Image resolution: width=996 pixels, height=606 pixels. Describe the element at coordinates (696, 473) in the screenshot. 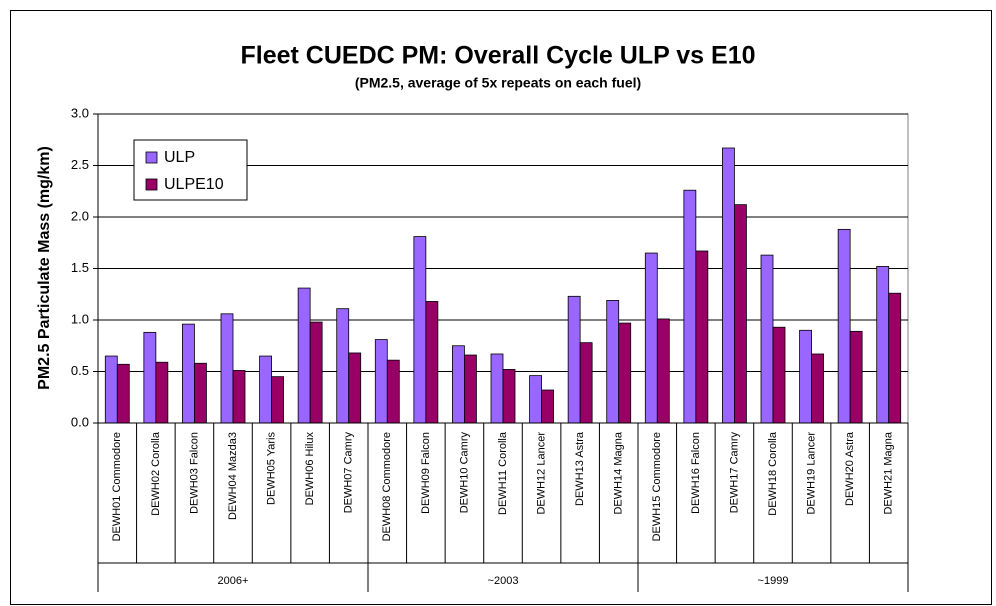

I see `x-tick-label: DEWH16 Falcon` at that location.